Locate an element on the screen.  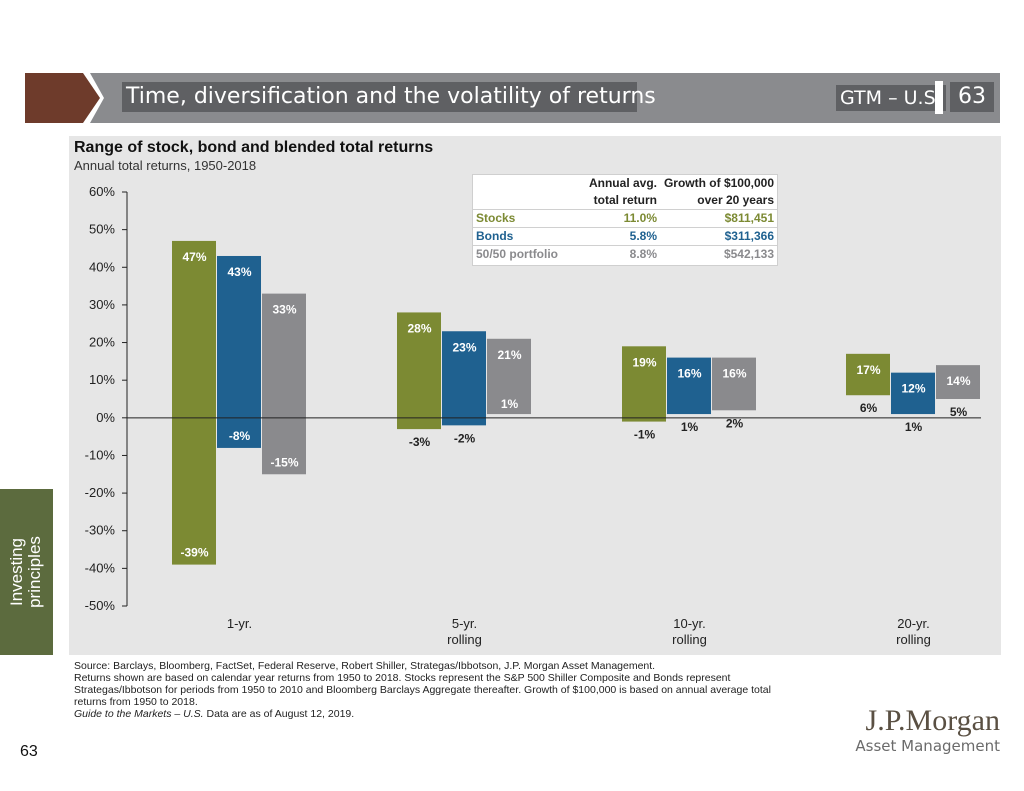
table-row: Stocks 11.0% $811,451 is located at coordinates (625, 218).